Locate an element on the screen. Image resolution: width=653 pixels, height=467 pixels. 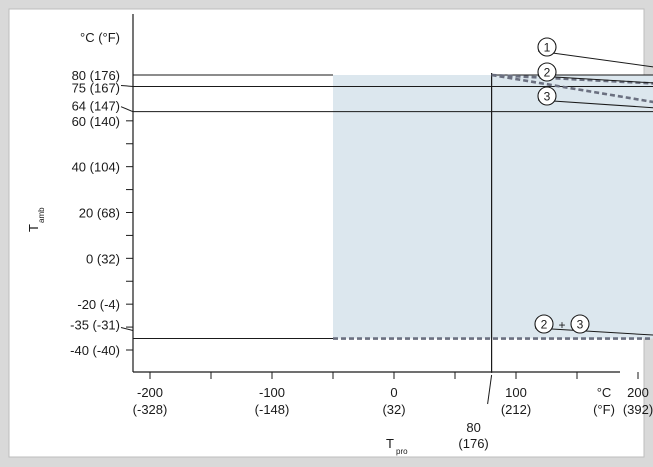
callout-1: 1 is located at coordinates (595, 52).